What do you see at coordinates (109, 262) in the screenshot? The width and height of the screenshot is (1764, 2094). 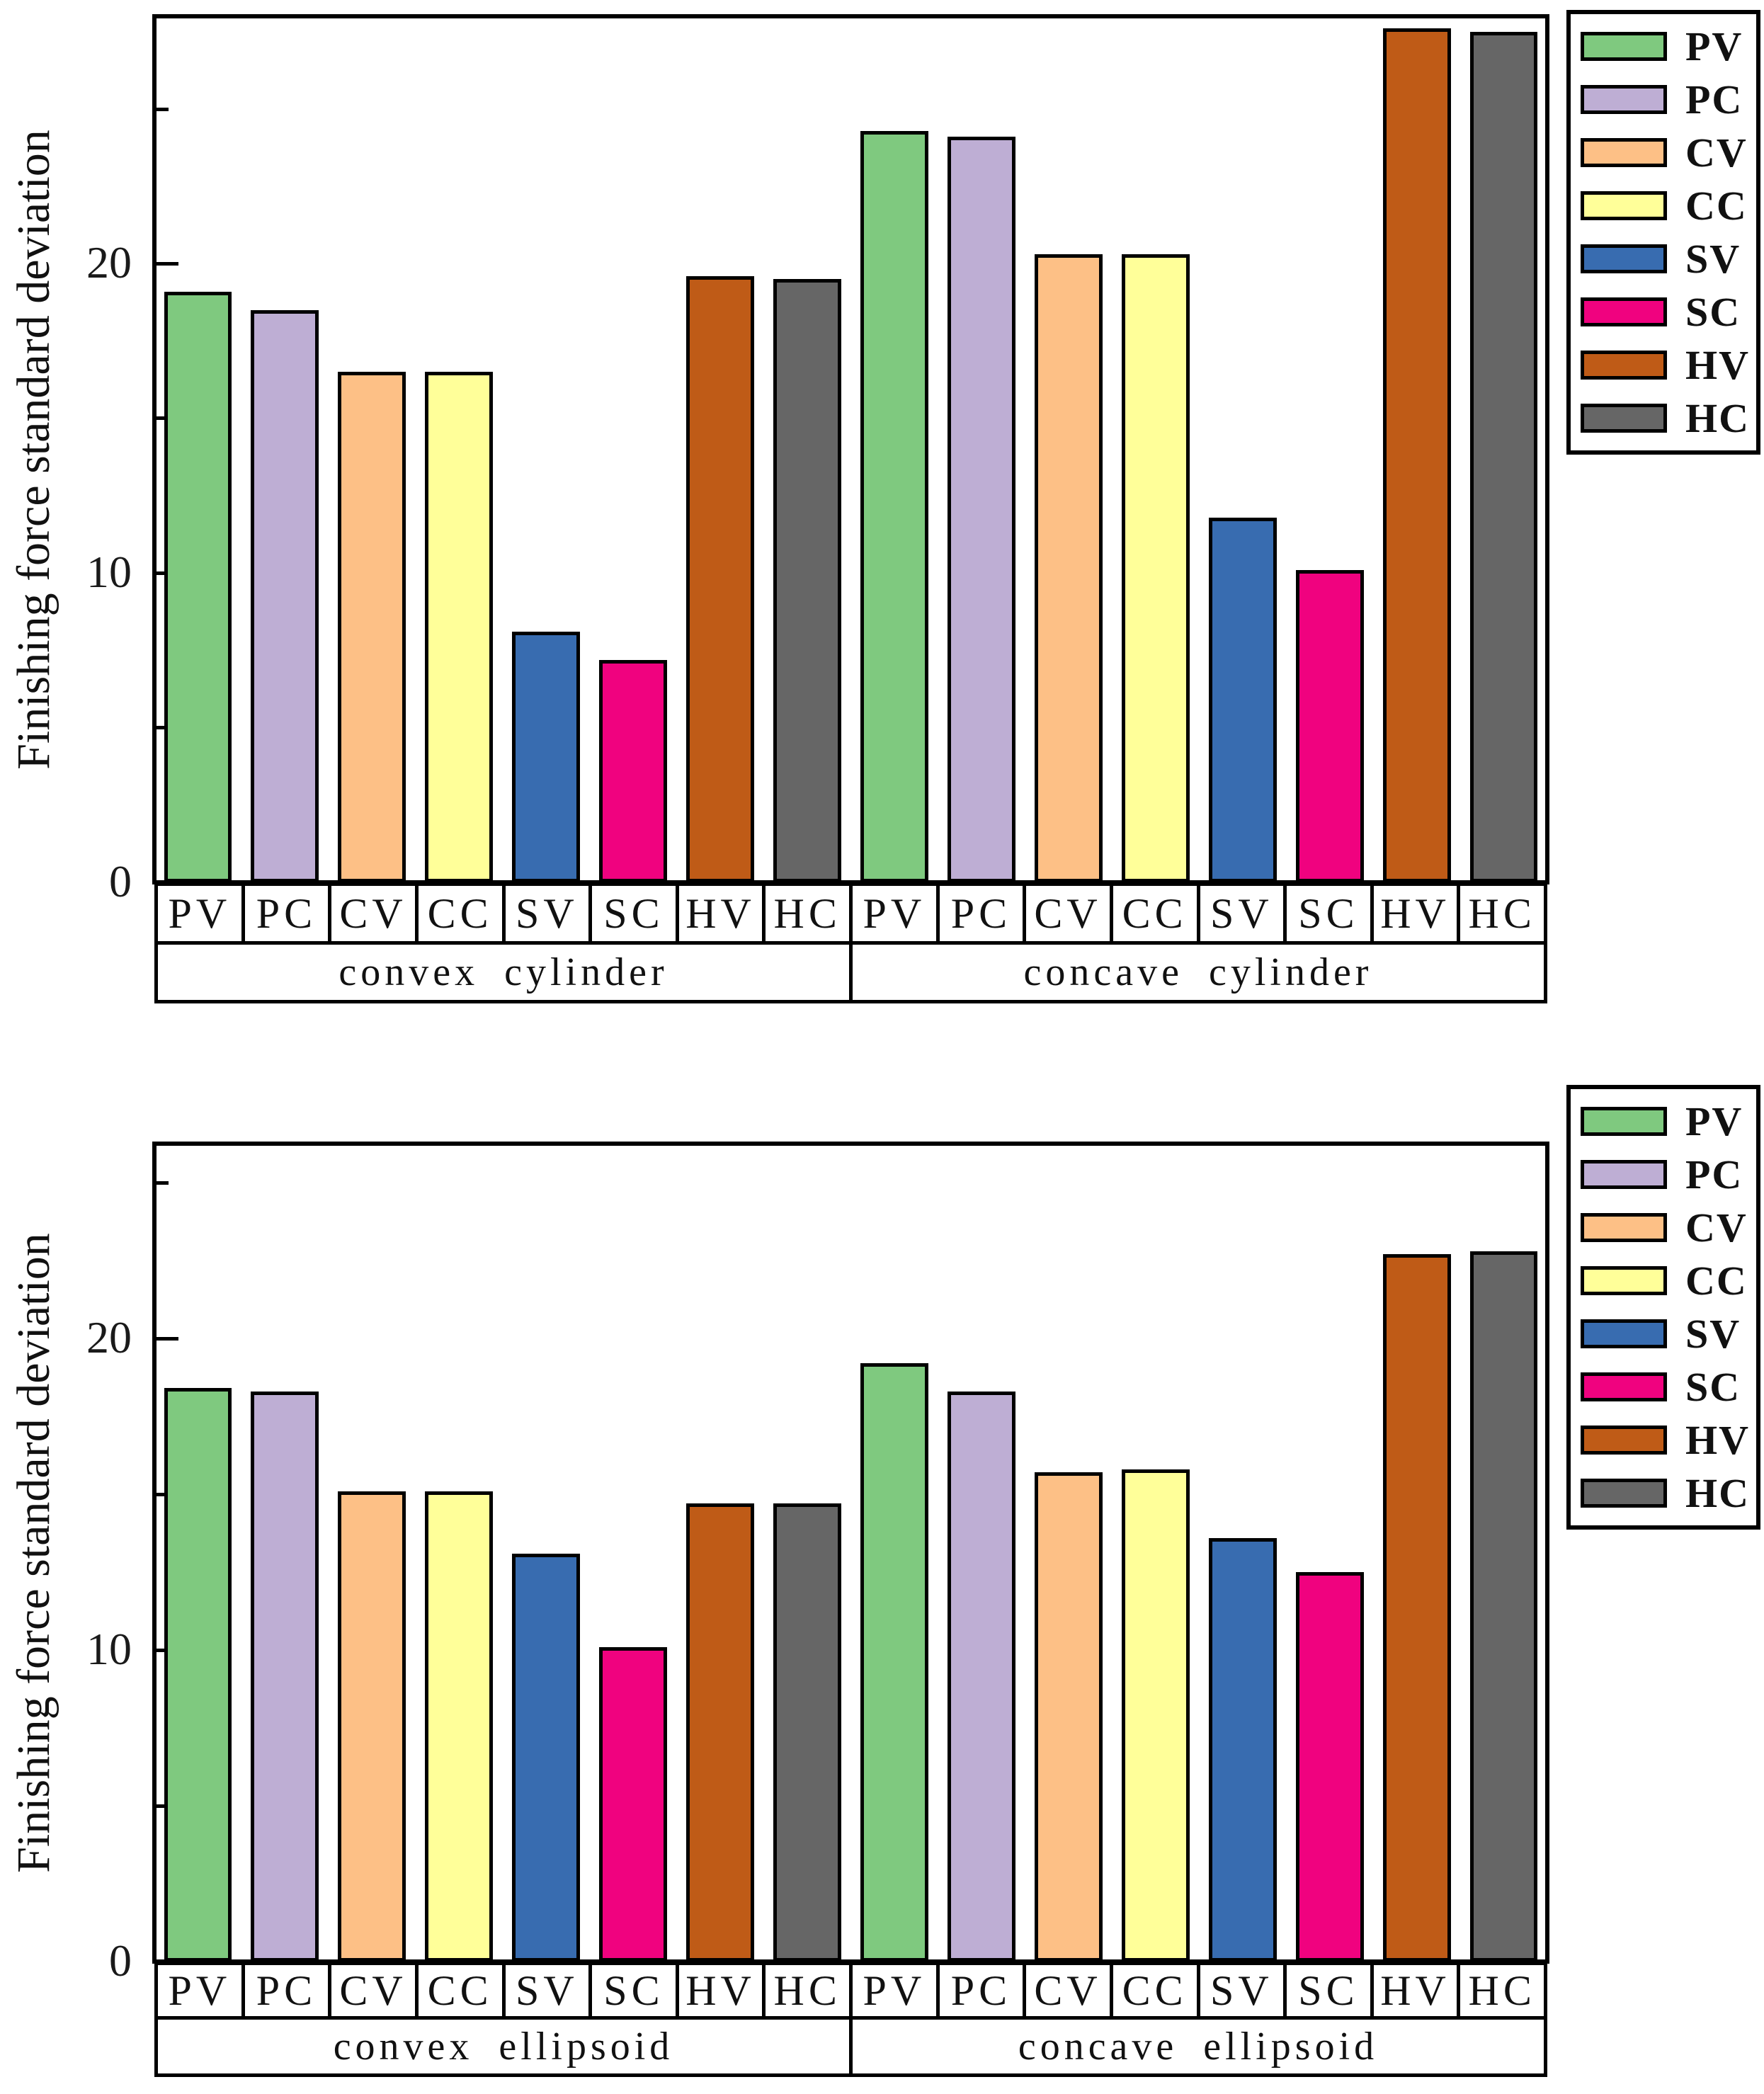 I see `y-axis-tick-label: 20` at bounding box center [109, 262].